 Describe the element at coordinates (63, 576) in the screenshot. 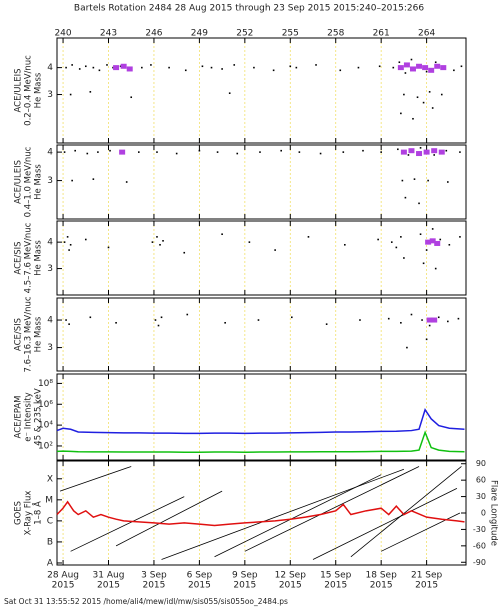

I see `x-tick-label: 28 Aug` at that location.